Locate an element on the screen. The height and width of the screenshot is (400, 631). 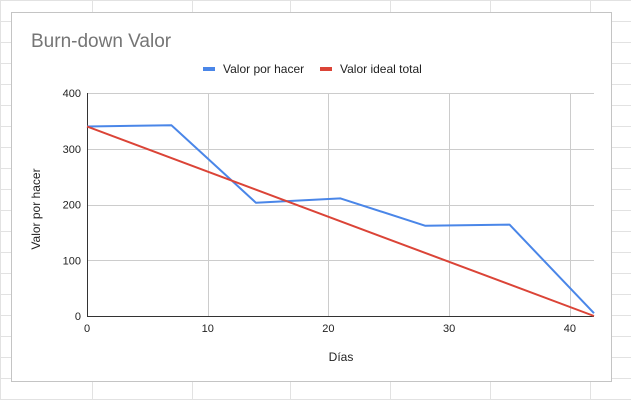
x-tick-label: 30 is located at coordinates (449, 329).